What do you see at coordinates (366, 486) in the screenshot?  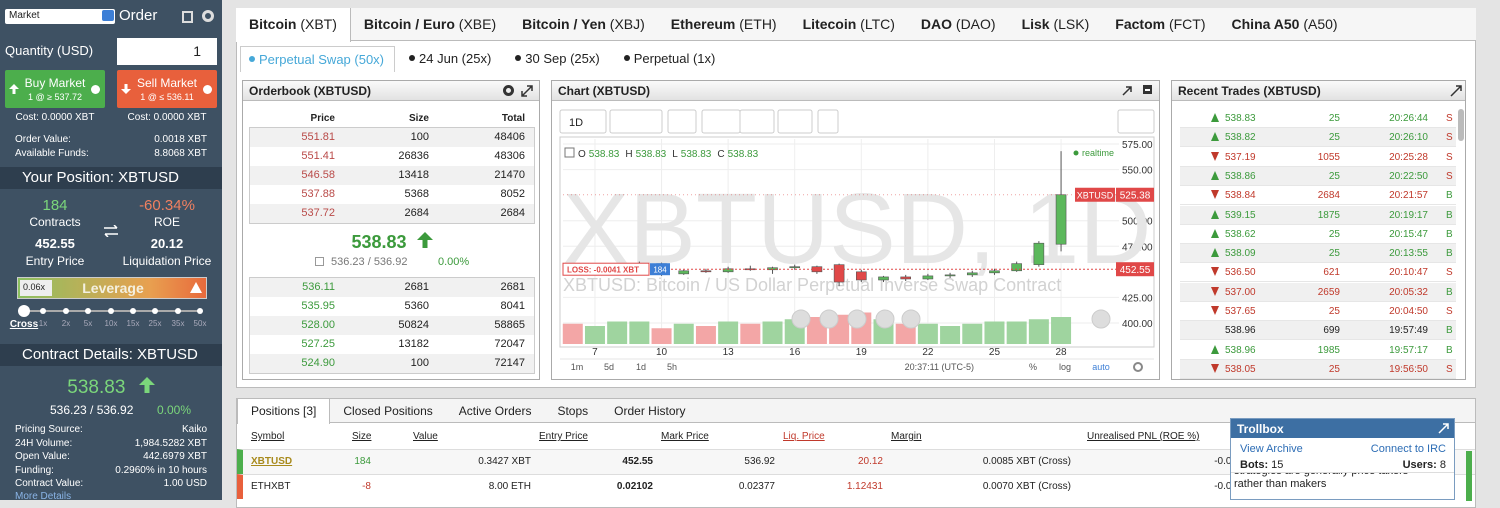 I see `position-cell: -8` at bounding box center [366, 486].